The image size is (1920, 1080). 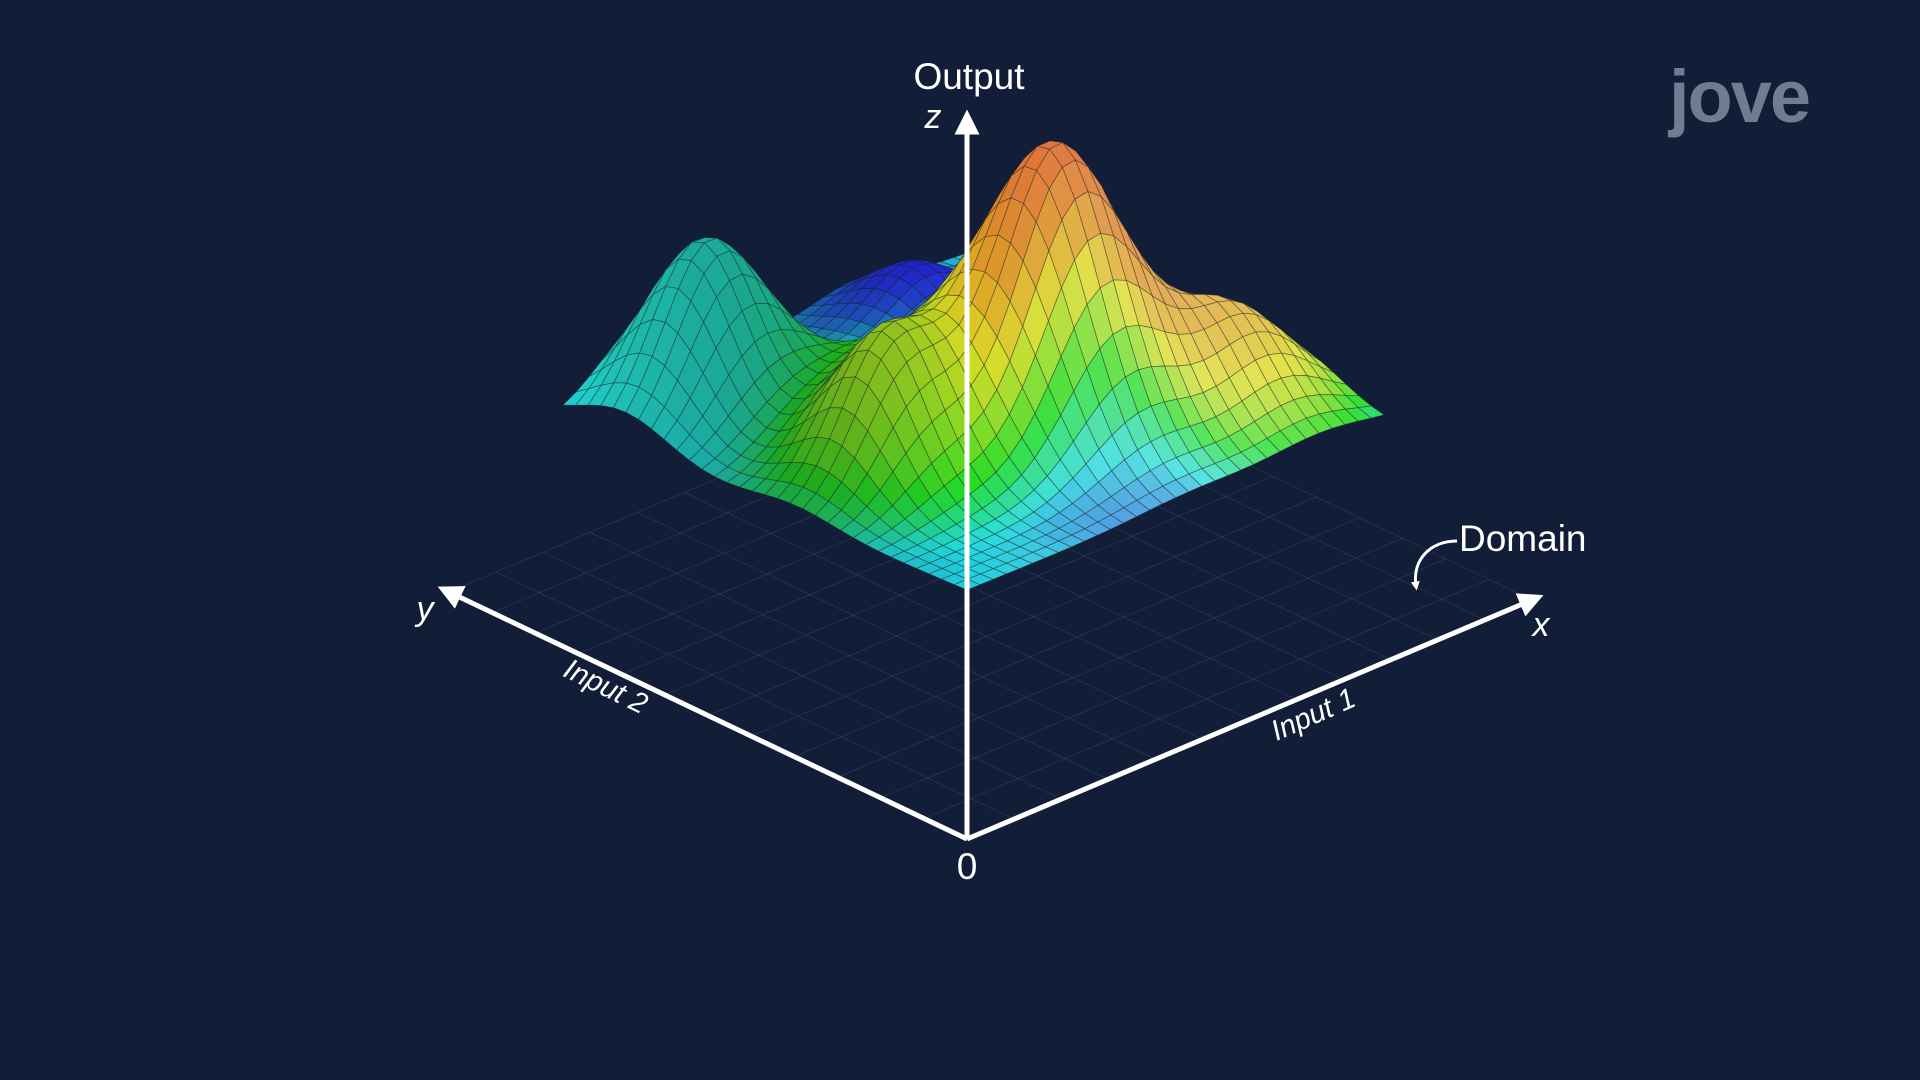 I want to click on y-axis, so click(x=703, y=714).